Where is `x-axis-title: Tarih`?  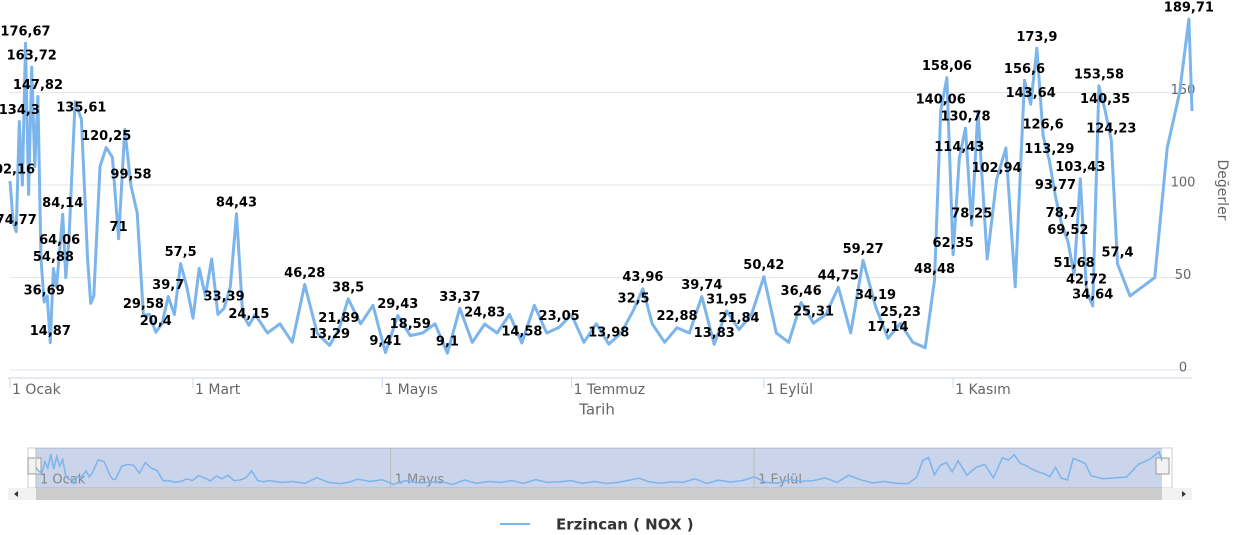
x-axis-title: Tarih is located at coordinates (596, 410).